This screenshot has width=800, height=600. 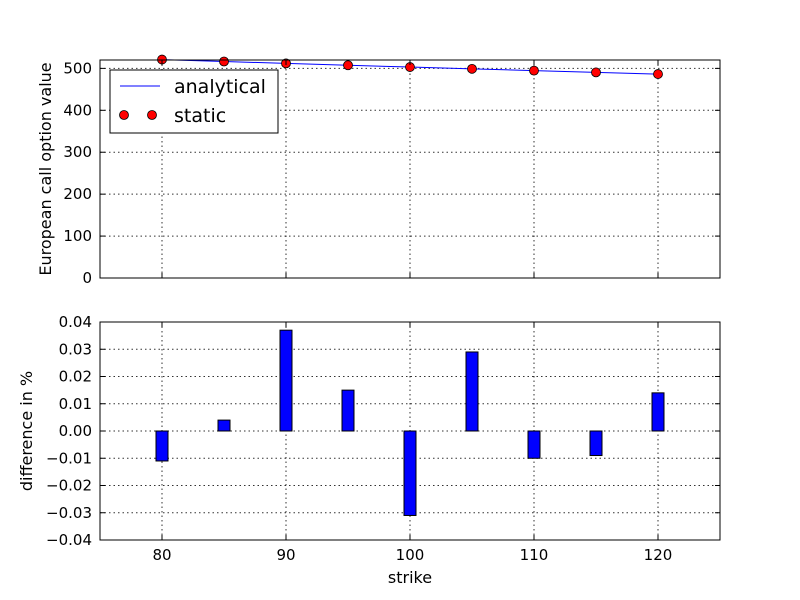 I want to click on legend-label-analytical: analytical, so click(x=220, y=87).